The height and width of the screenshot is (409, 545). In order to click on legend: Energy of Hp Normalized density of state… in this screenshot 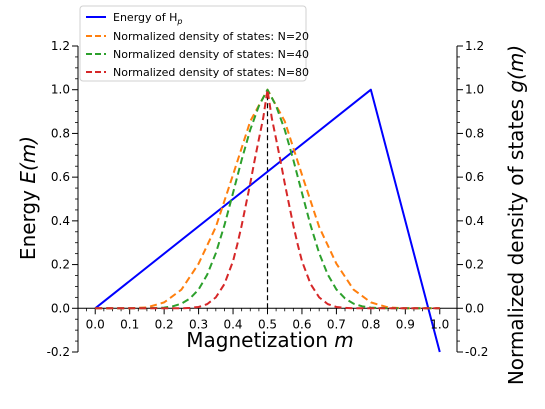, I will do `click(194, 43)`.